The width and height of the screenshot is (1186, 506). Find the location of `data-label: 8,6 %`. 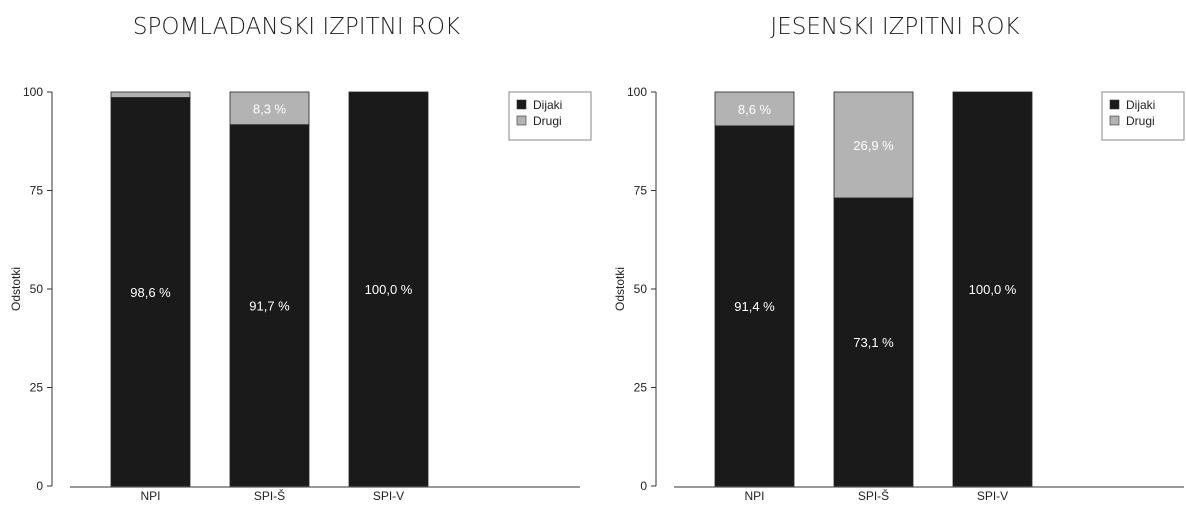

data-label: 8,6 % is located at coordinates (755, 109).